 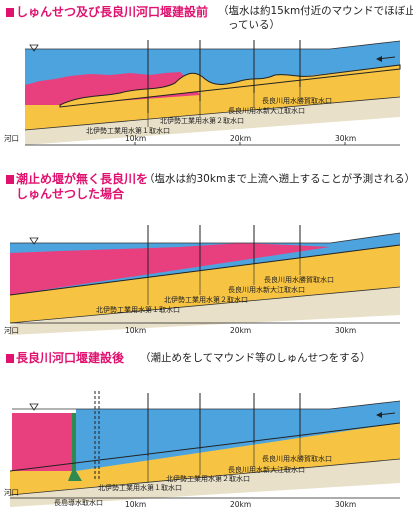 I want to click on freshwater, so click(x=238, y=436).